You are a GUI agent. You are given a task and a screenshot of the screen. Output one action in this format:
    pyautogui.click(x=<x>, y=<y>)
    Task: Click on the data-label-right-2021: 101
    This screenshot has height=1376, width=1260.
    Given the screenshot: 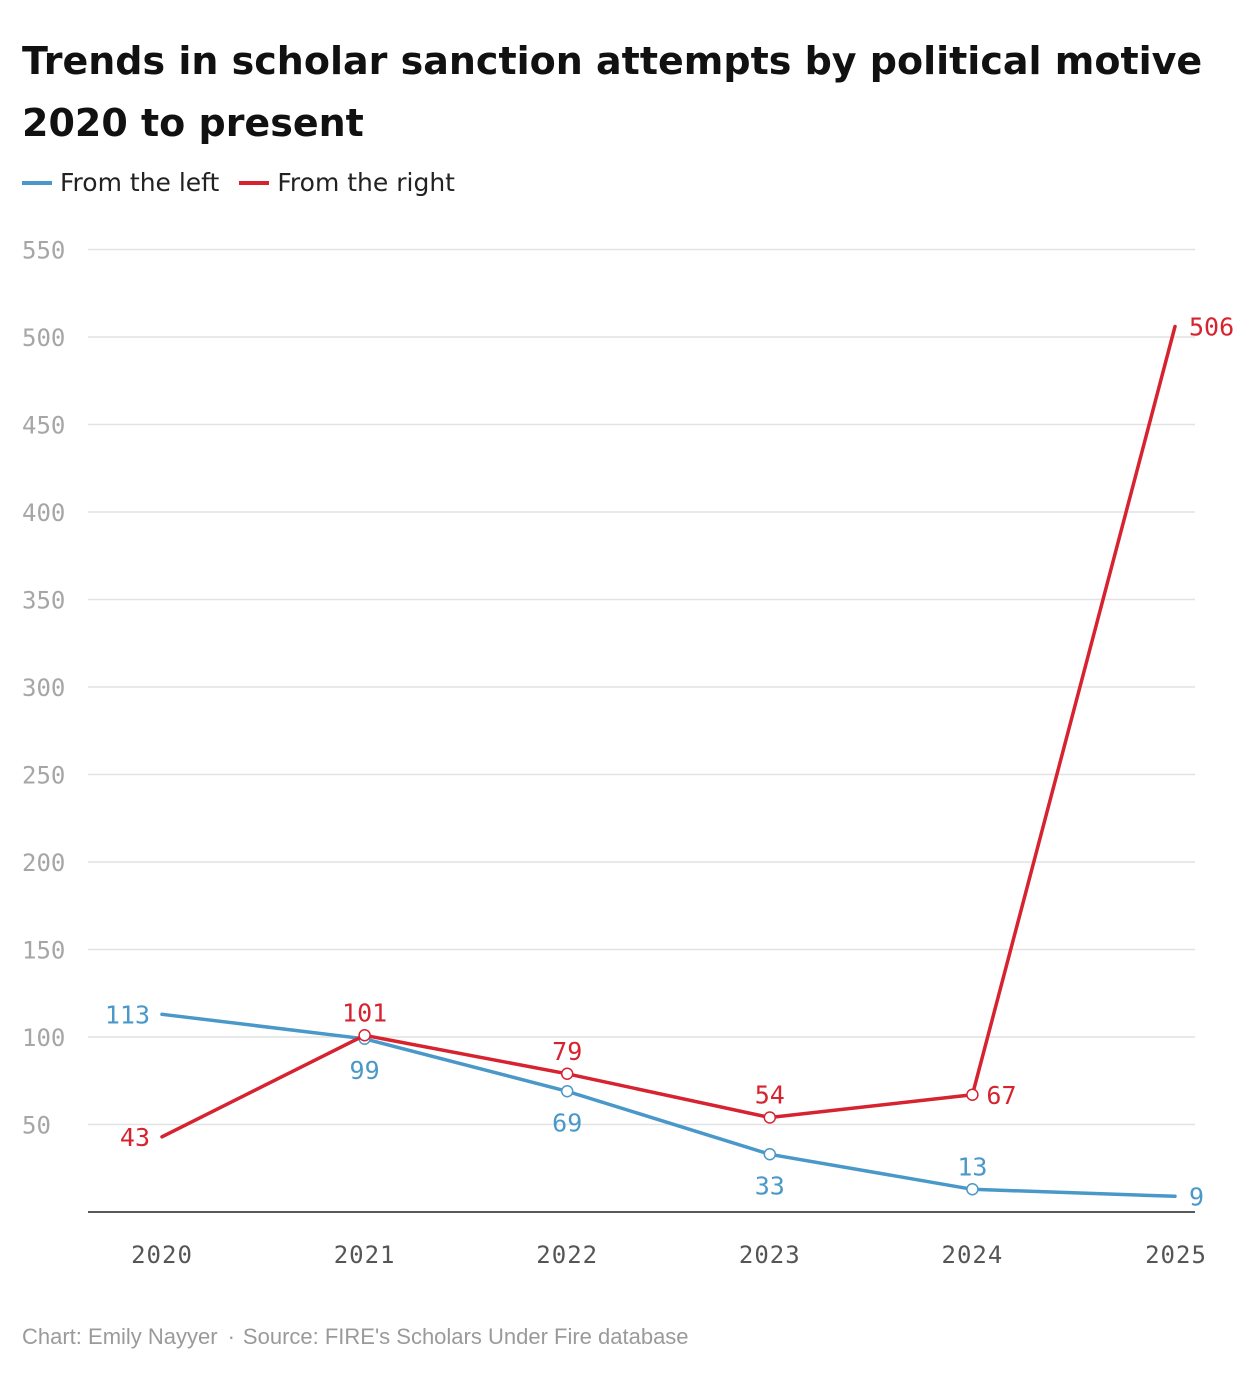 What is the action you would take?
    pyautogui.click(x=364, y=1012)
    